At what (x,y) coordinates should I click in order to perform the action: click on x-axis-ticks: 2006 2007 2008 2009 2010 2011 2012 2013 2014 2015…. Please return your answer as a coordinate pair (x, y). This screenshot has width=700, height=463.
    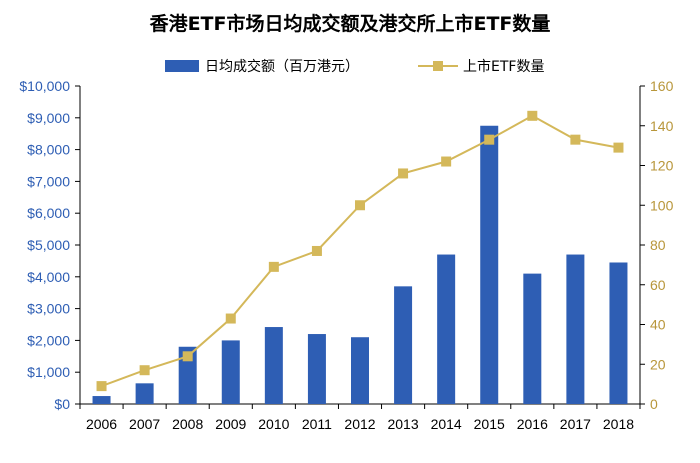
    Looking at the image, I should click on (360, 418).